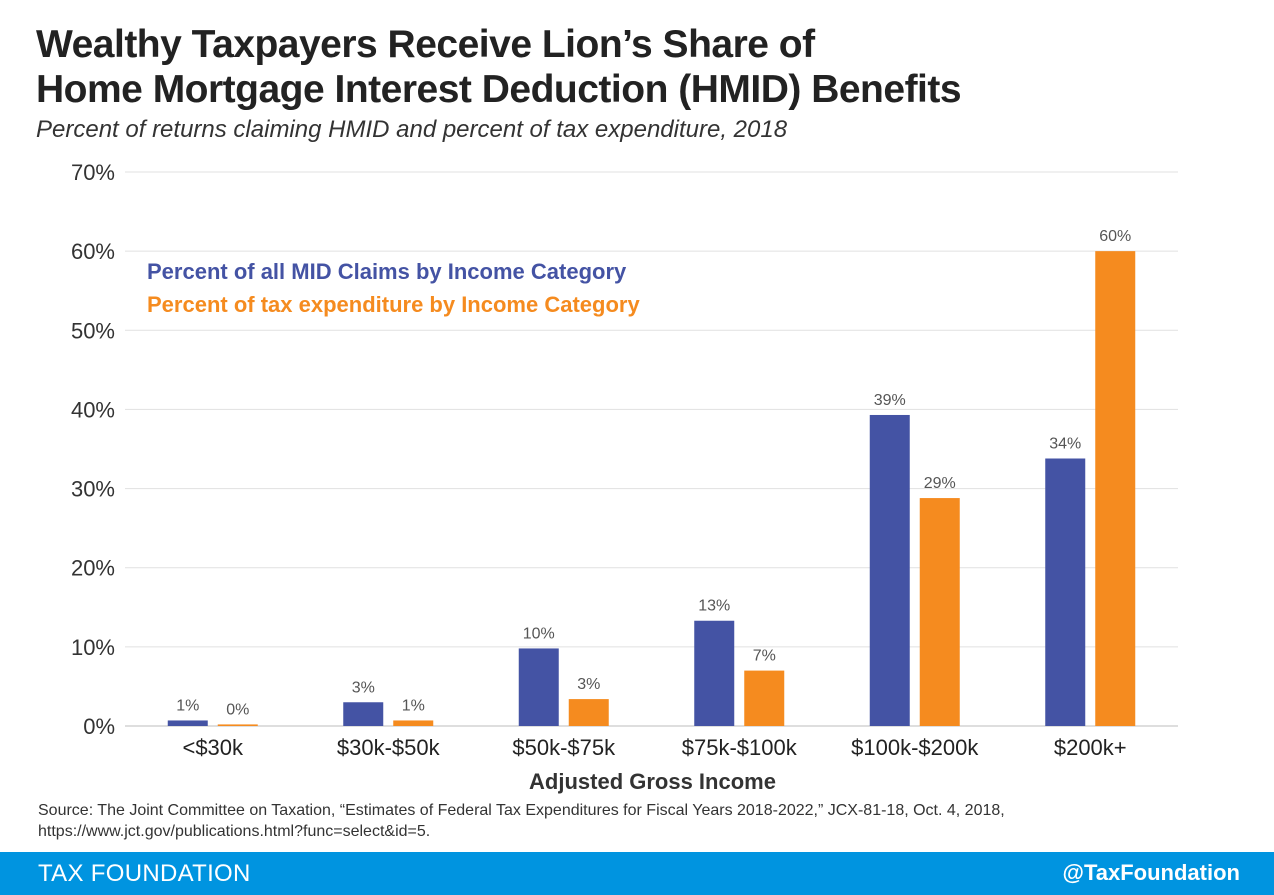 The height and width of the screenshot is (895, 1274). What do you see at coordinates (93, 409) in the screenshot?
I see `y-tick-label: 40%` at bounding box center [93, 409].